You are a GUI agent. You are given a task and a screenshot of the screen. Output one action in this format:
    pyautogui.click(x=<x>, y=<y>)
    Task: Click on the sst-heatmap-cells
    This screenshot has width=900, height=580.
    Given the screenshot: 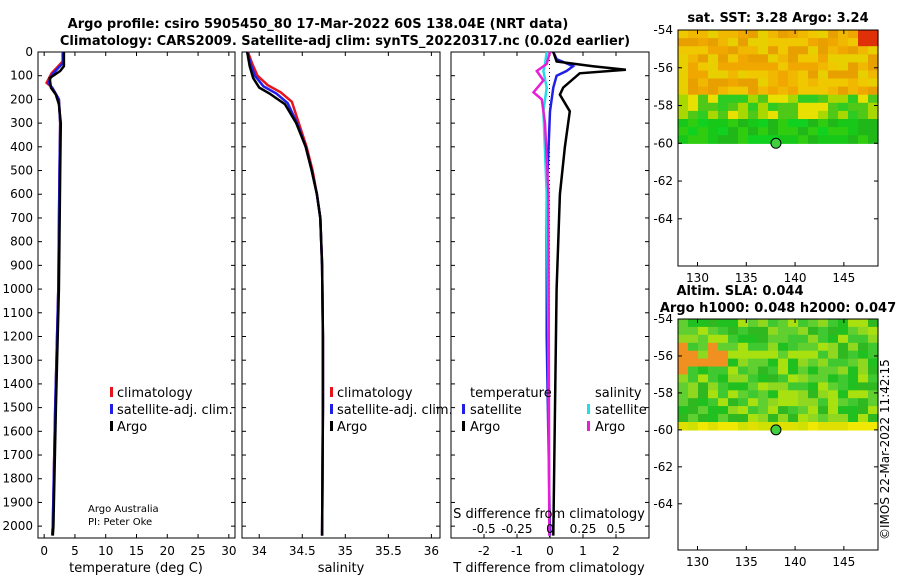 What is the action you would take?
    pyautogui.click(x=778, y=87)
    